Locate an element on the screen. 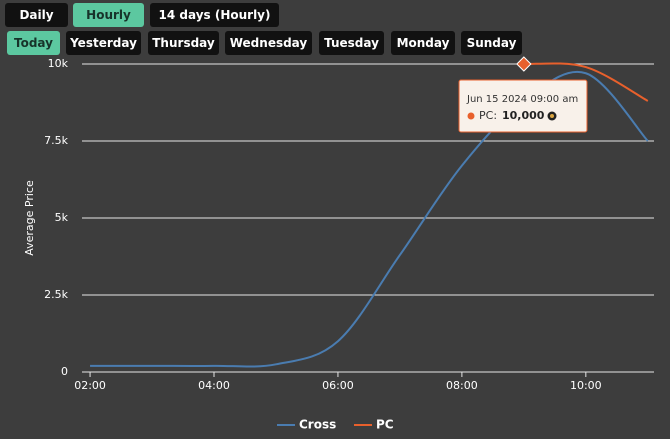 The height and width of the screenshot is (439, 670). tooltip-dot is located at coordinates (471, 116).